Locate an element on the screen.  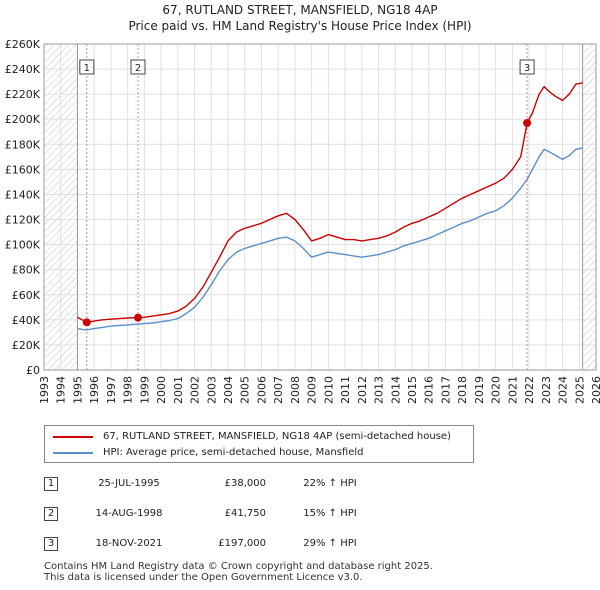
y-tick-label: £160K is located at coordinates (23, 169).